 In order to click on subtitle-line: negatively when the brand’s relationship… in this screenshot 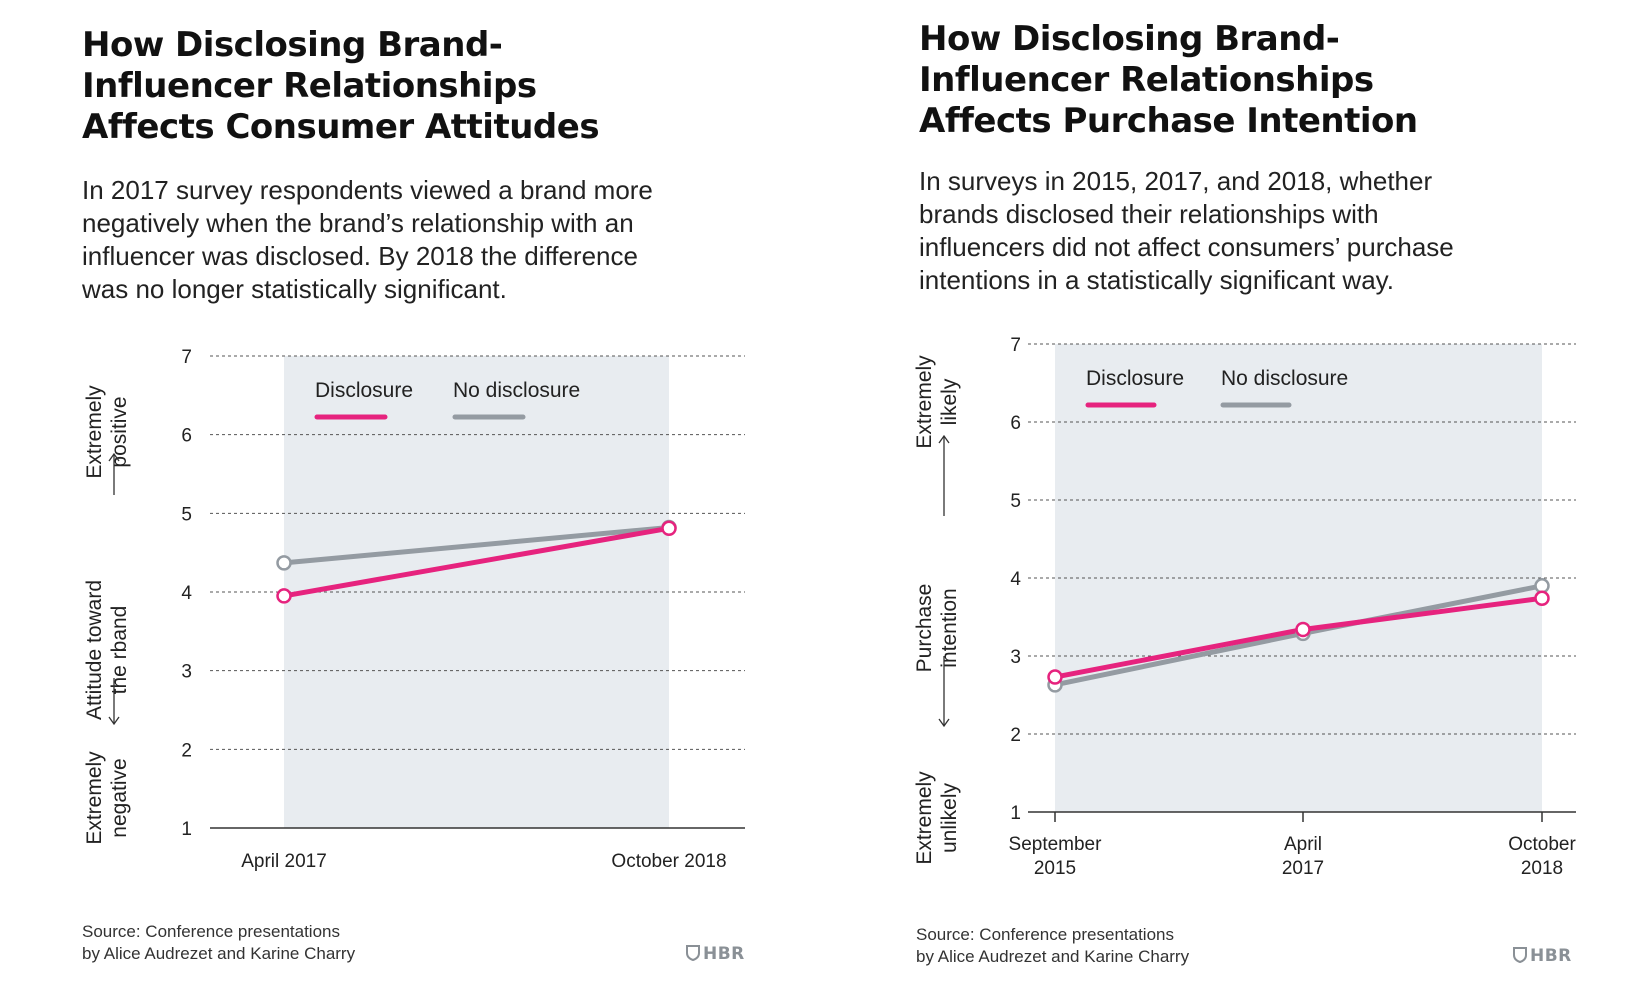, I will do `click(358, 223)`.